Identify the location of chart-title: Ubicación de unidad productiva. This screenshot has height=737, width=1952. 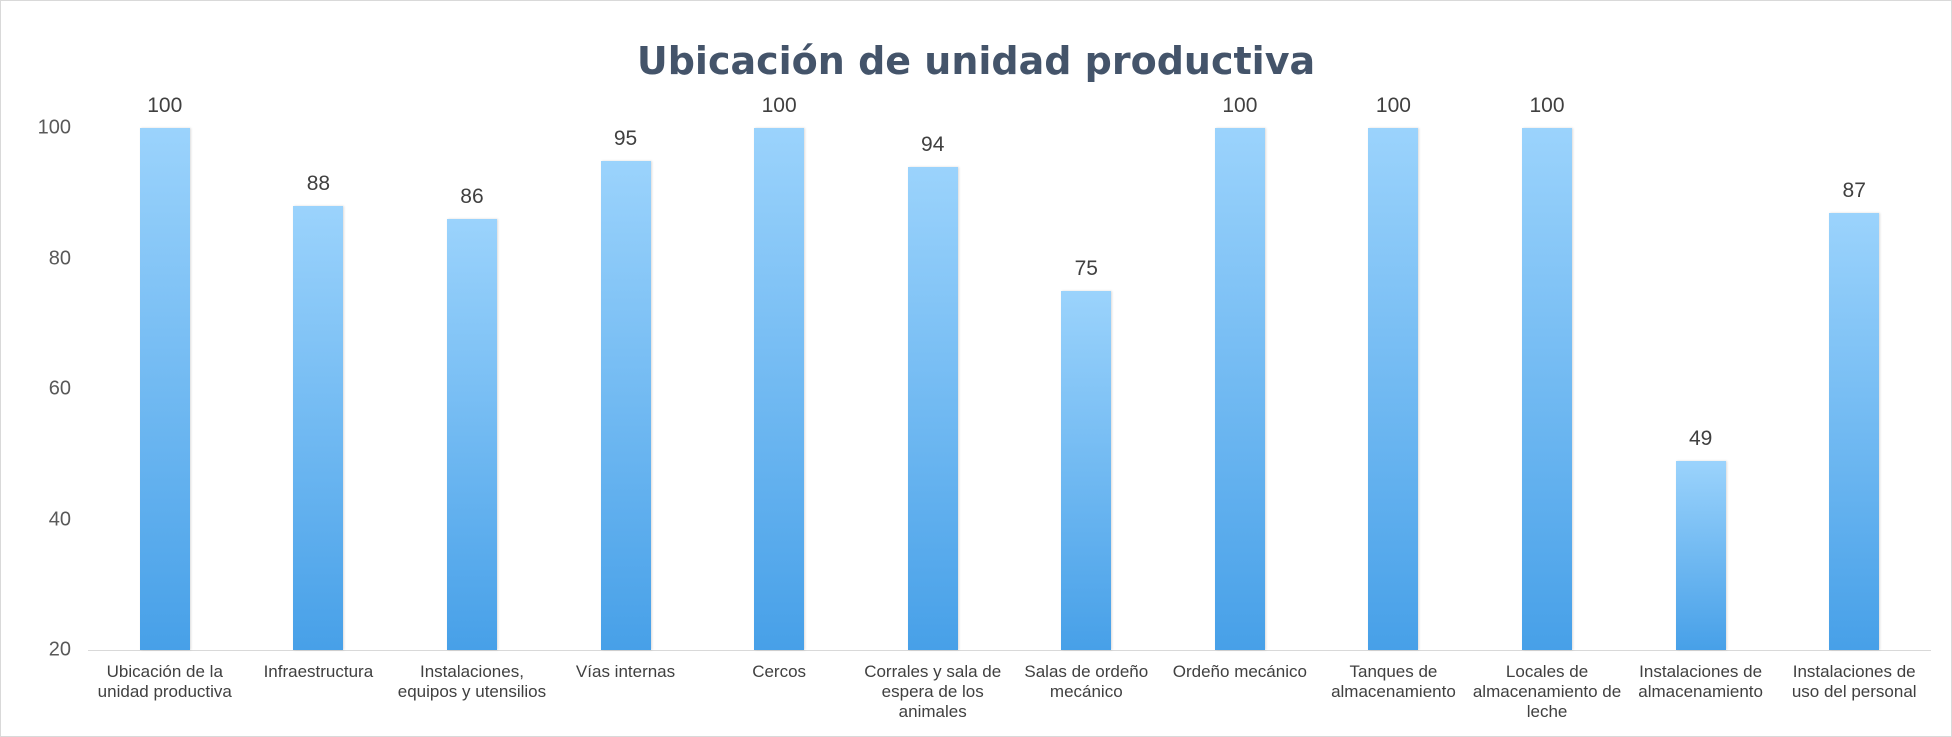
(976, 61).